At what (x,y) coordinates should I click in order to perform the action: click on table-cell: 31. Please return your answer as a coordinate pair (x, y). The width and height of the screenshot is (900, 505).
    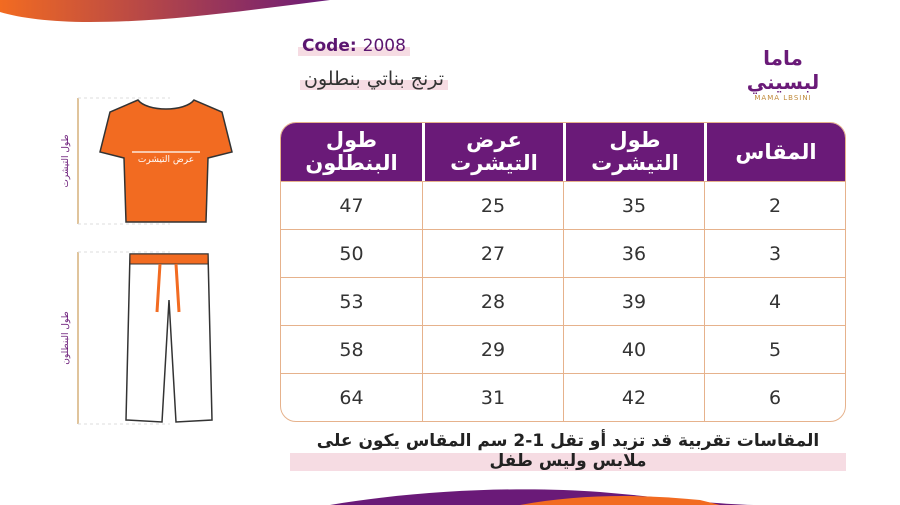
    Looking at the image, I should click on (492, 397).